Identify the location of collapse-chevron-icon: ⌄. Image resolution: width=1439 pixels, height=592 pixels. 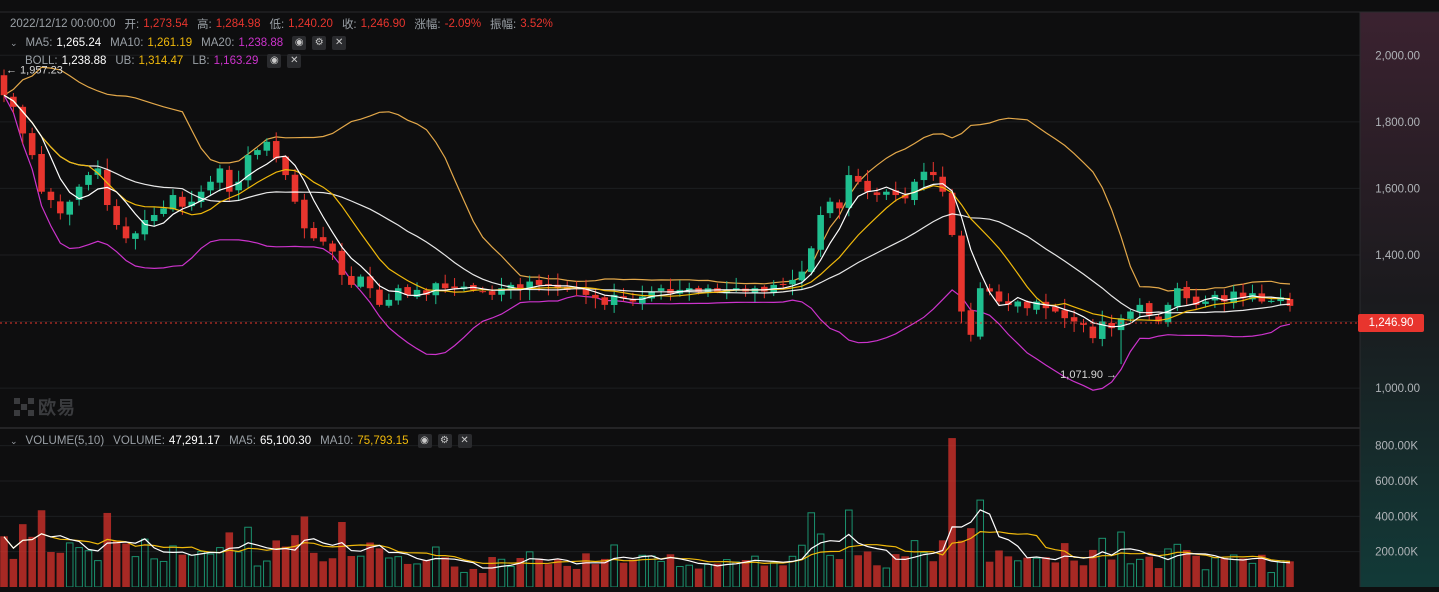
(14, 42).